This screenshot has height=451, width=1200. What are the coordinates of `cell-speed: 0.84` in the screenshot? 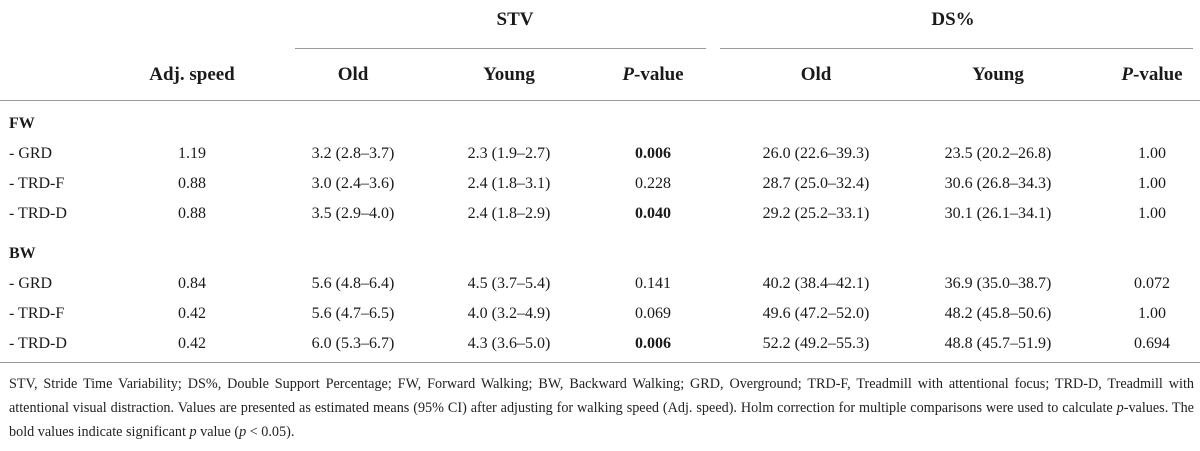 It's located at (192, 283).